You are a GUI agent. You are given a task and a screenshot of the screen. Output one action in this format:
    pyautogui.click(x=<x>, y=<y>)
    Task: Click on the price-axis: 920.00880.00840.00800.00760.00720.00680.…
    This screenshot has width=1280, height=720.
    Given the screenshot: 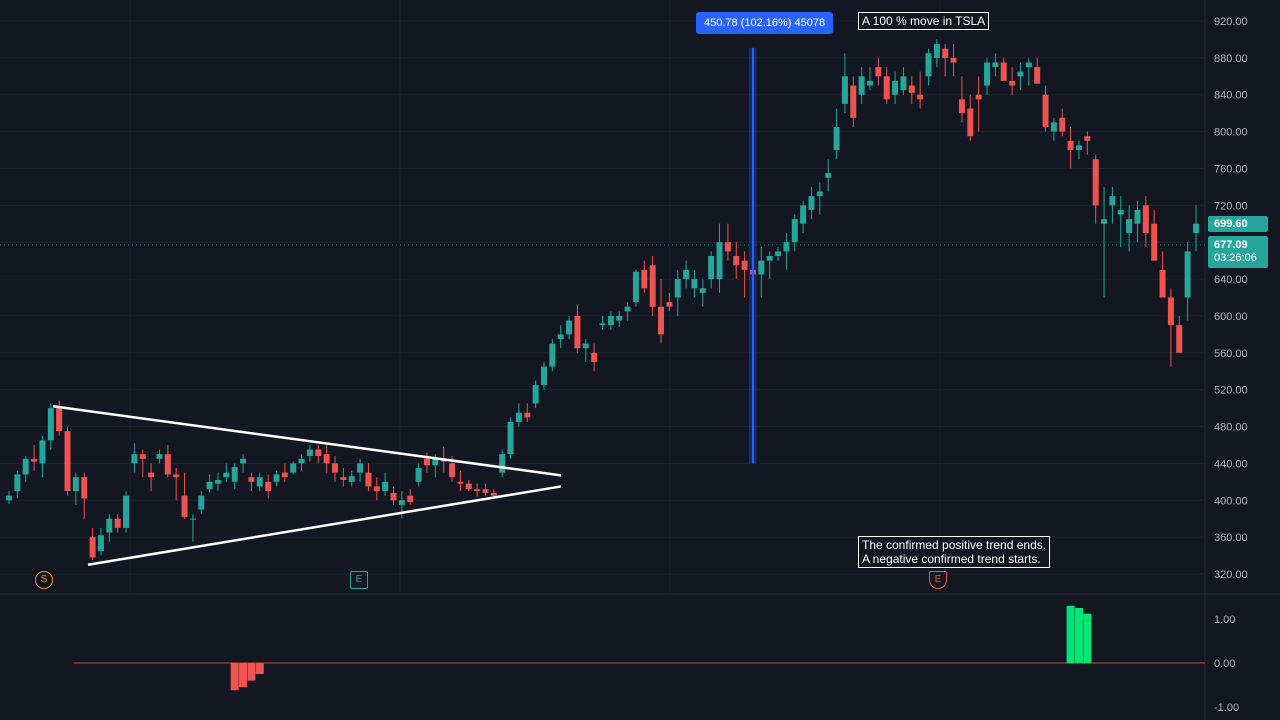 What is the action you would take?
    pyautogui.click(x=1231, y=298)
    